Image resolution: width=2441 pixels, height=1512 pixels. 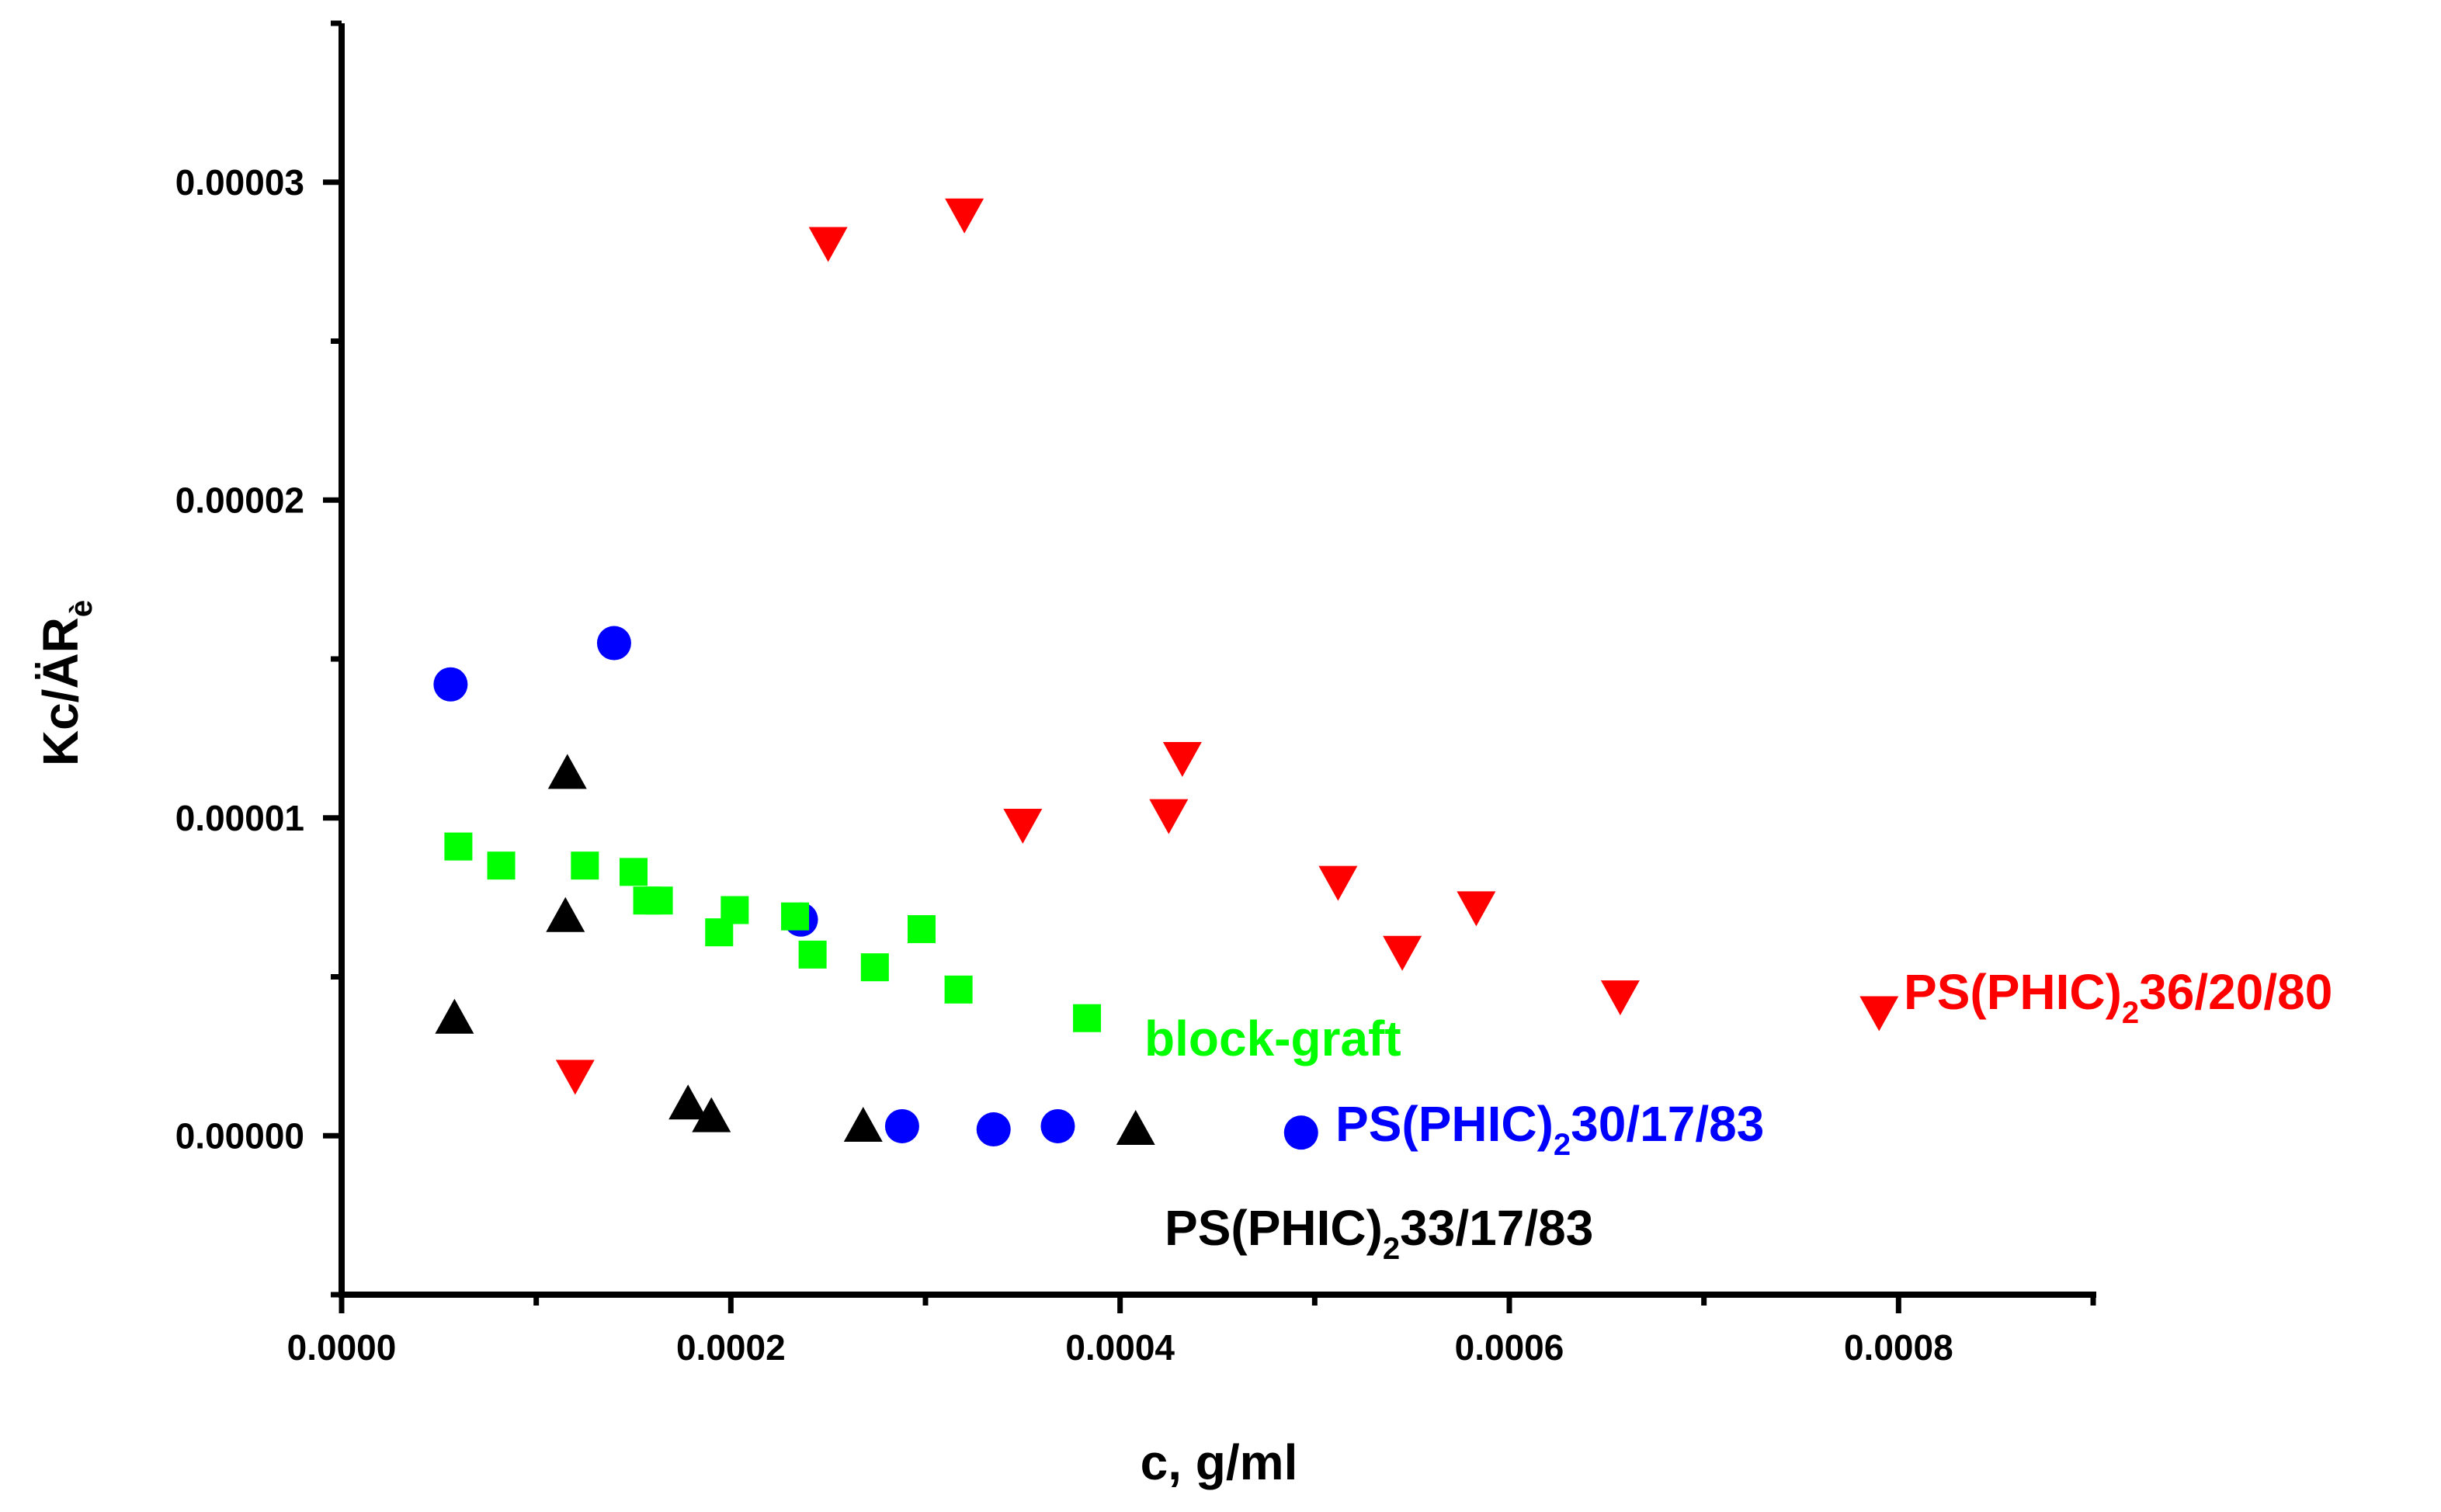 I want to click on series-label: block-graft, so click(x=1273, y=1038).